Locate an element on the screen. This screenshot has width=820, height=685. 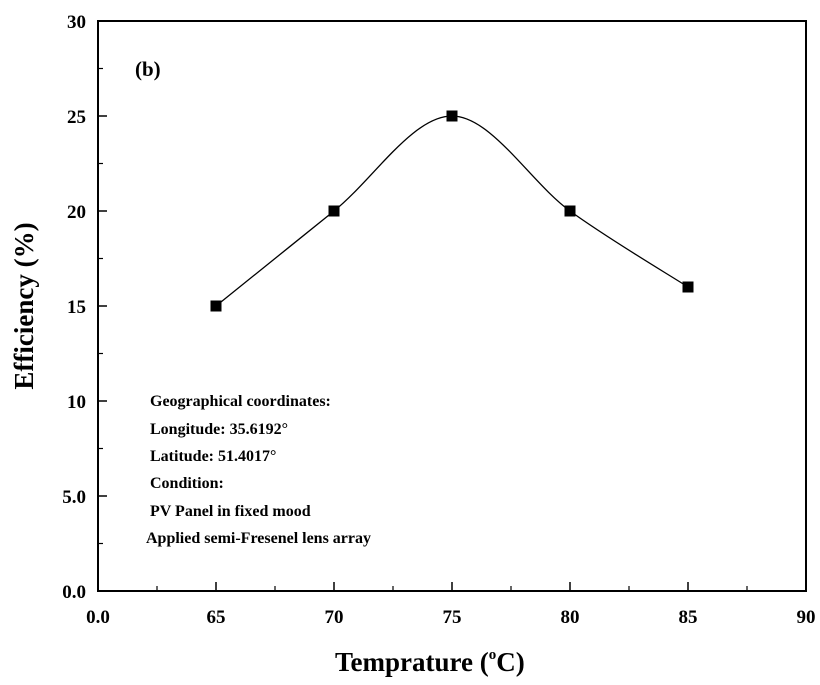
y-axis-title: Efficiency (%) is located at coordinates (24, 305).